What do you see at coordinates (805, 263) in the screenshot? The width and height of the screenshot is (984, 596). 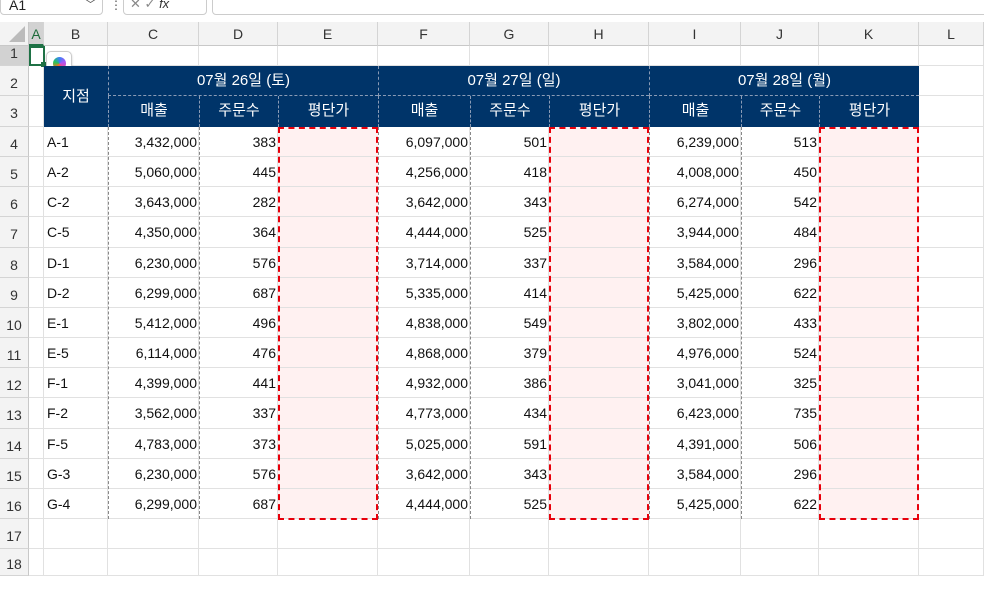 I see `orders-cell: 296` at bounding box center [805, 263].